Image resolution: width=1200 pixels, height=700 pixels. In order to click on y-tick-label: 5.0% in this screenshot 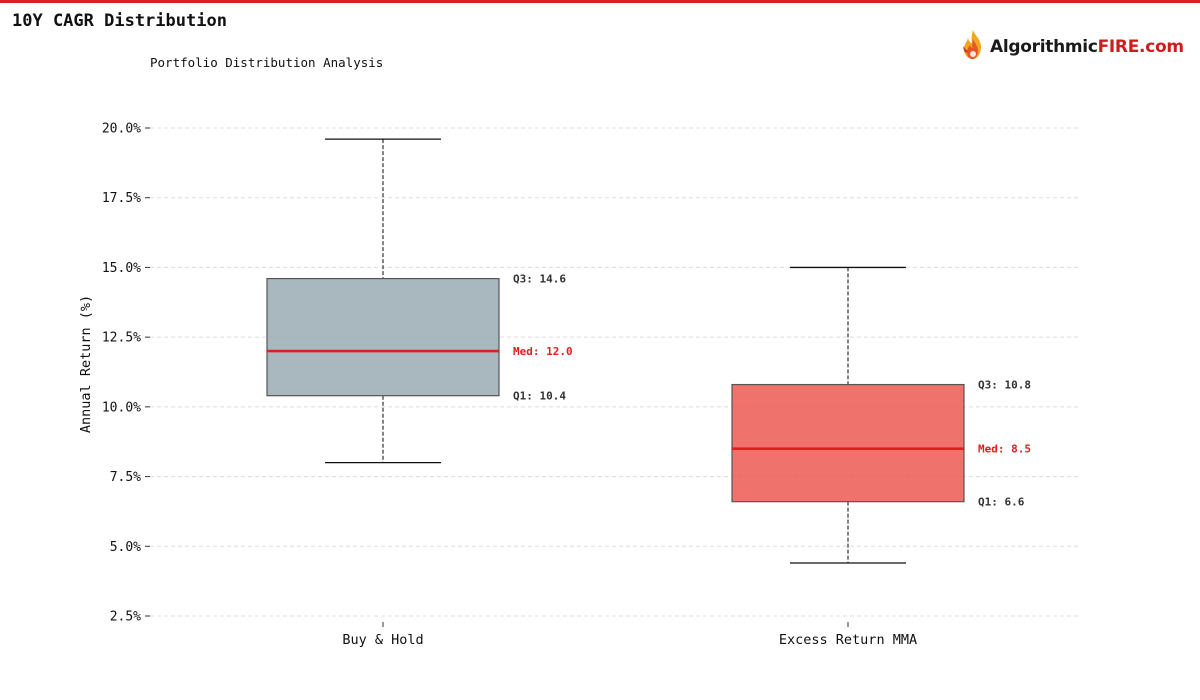, I will do `click(125, 547)`.